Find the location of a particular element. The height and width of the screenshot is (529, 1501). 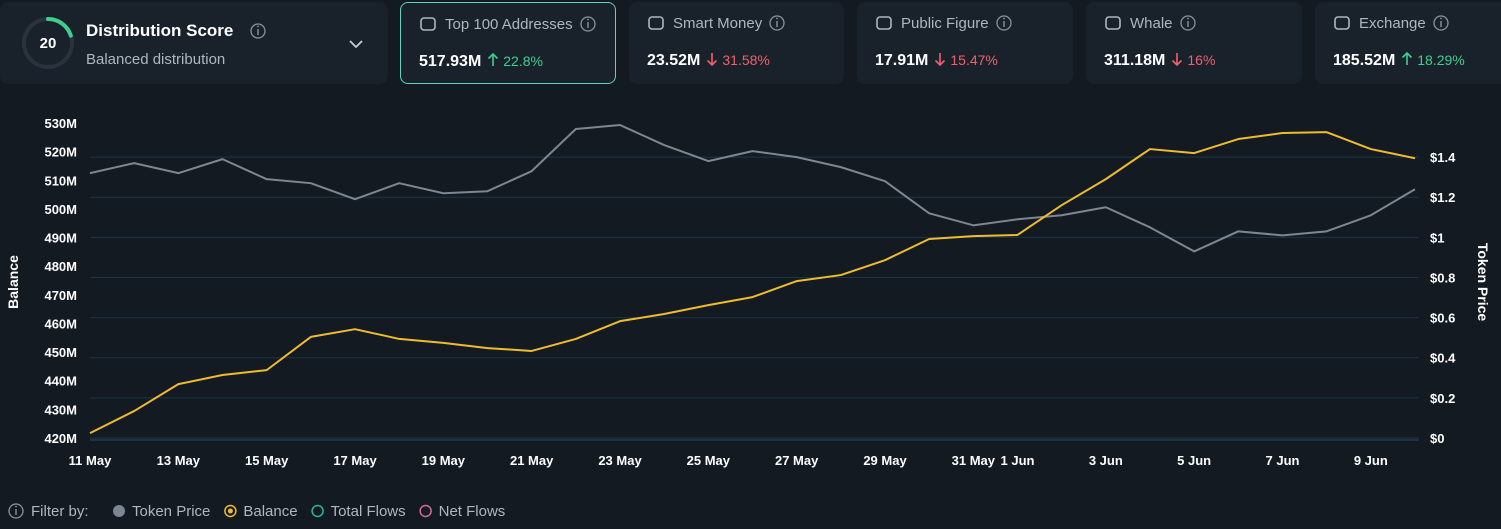

score-ring is located at coordinates (48, 43).